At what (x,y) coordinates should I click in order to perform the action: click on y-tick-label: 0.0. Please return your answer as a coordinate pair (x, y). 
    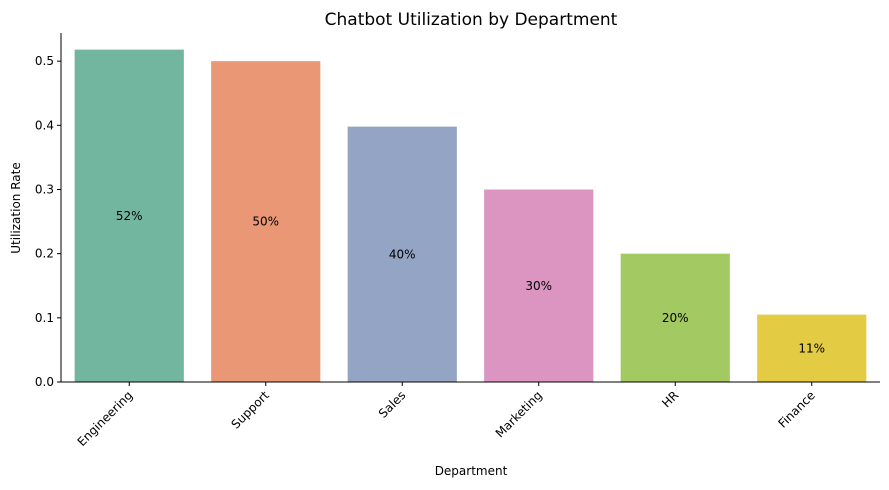
    Looking at the image, I should click on (44, 382).